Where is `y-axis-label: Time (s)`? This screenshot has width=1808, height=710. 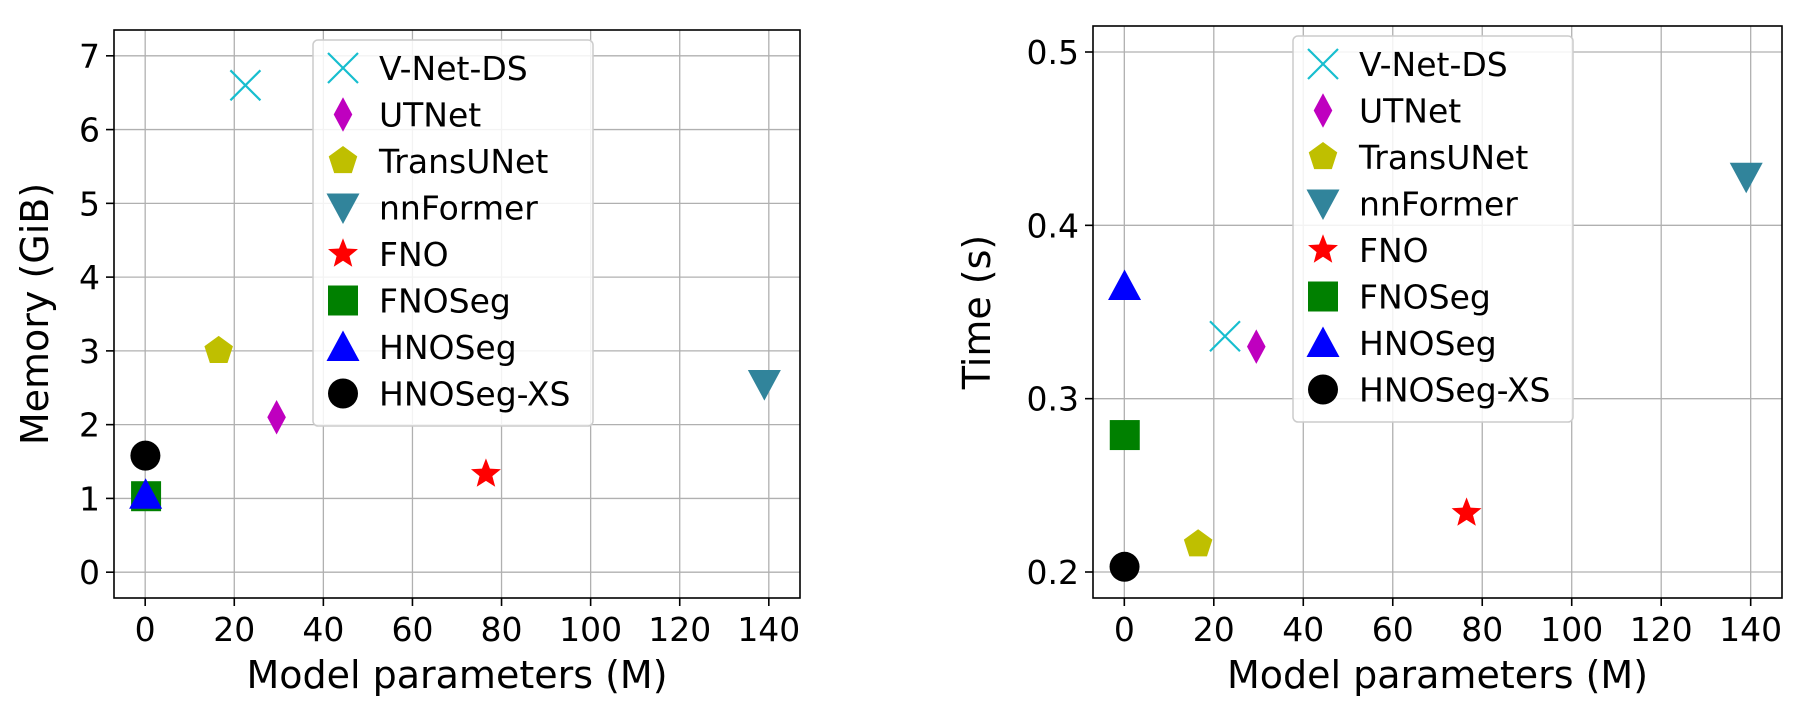
y-axis-label: Time (s) is located at coordinates (977, 313).